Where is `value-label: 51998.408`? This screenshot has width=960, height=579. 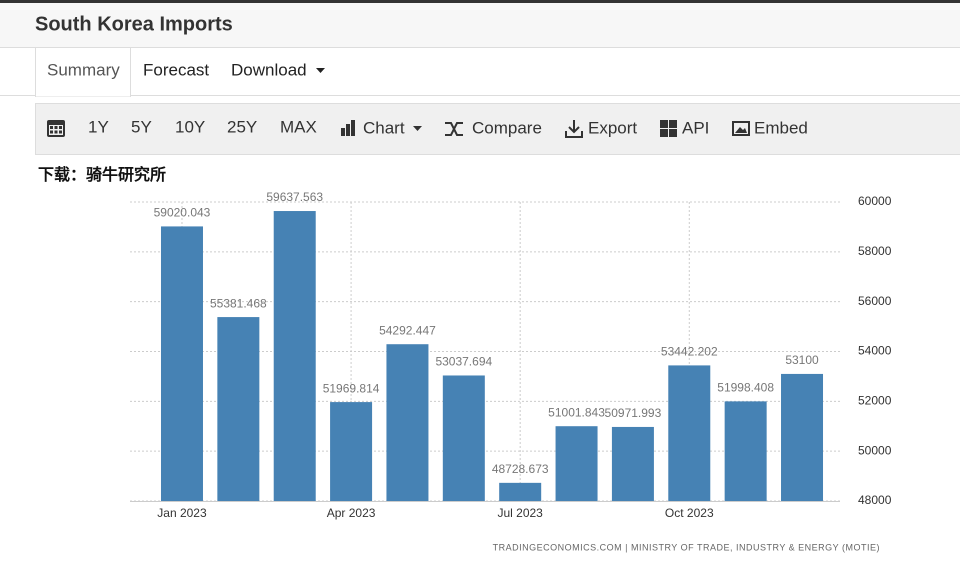
value-label: 51998.408 is located at coordinates (745, 388).